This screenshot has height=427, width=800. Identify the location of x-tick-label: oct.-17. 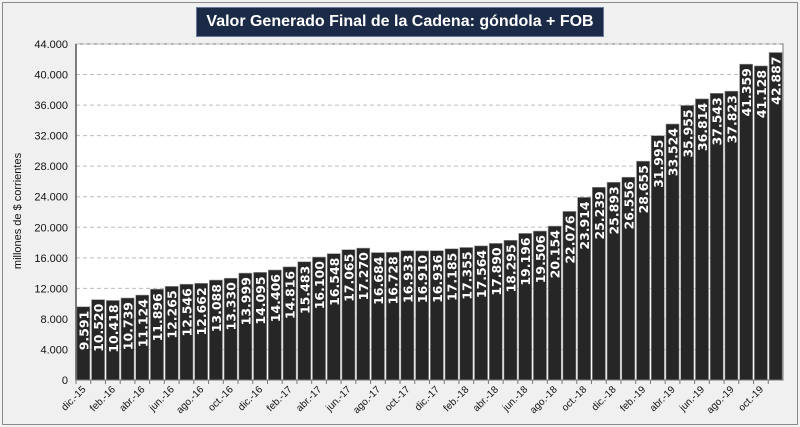
(398, 399).